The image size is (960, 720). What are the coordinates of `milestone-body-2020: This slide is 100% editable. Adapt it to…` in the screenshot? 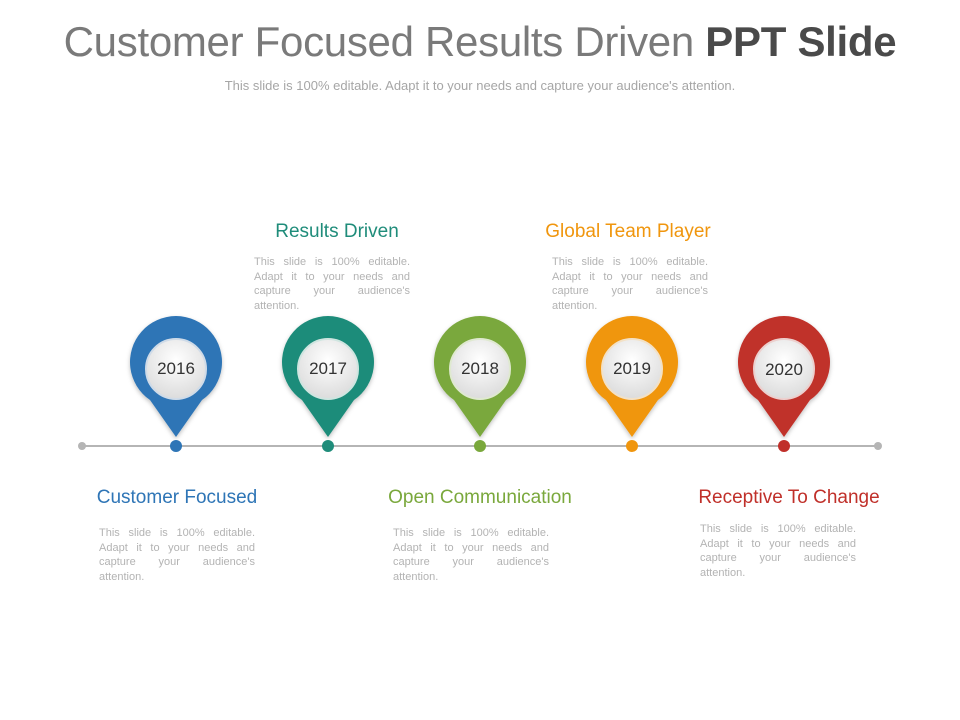 It's located at (778, 551).